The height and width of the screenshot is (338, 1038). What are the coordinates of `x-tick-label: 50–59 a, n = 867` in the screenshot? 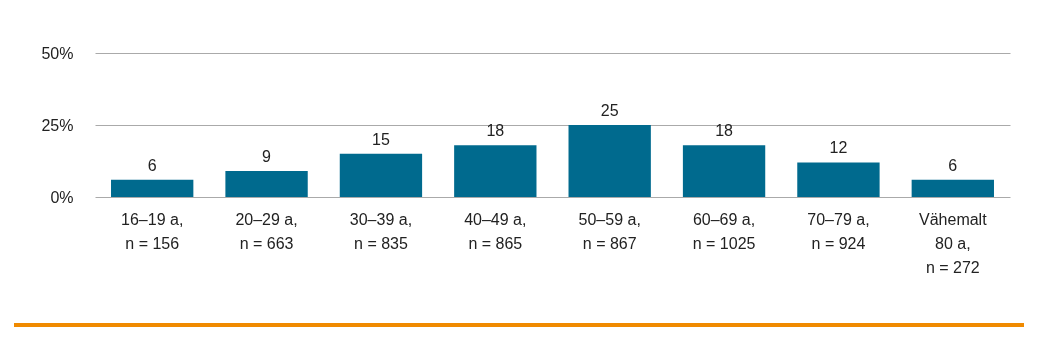 It's located at (609, 231).